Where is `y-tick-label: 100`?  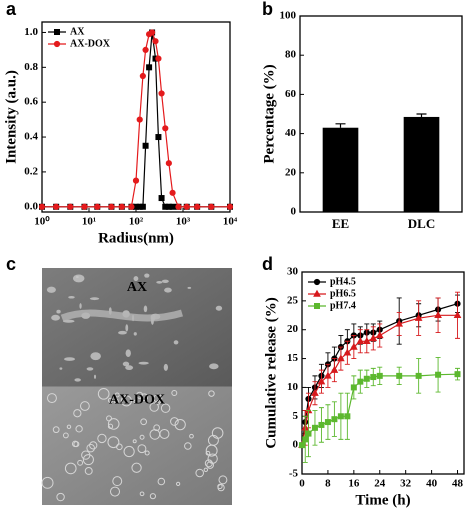 y-tick-label: 100 is located at coordinates (288, 16).